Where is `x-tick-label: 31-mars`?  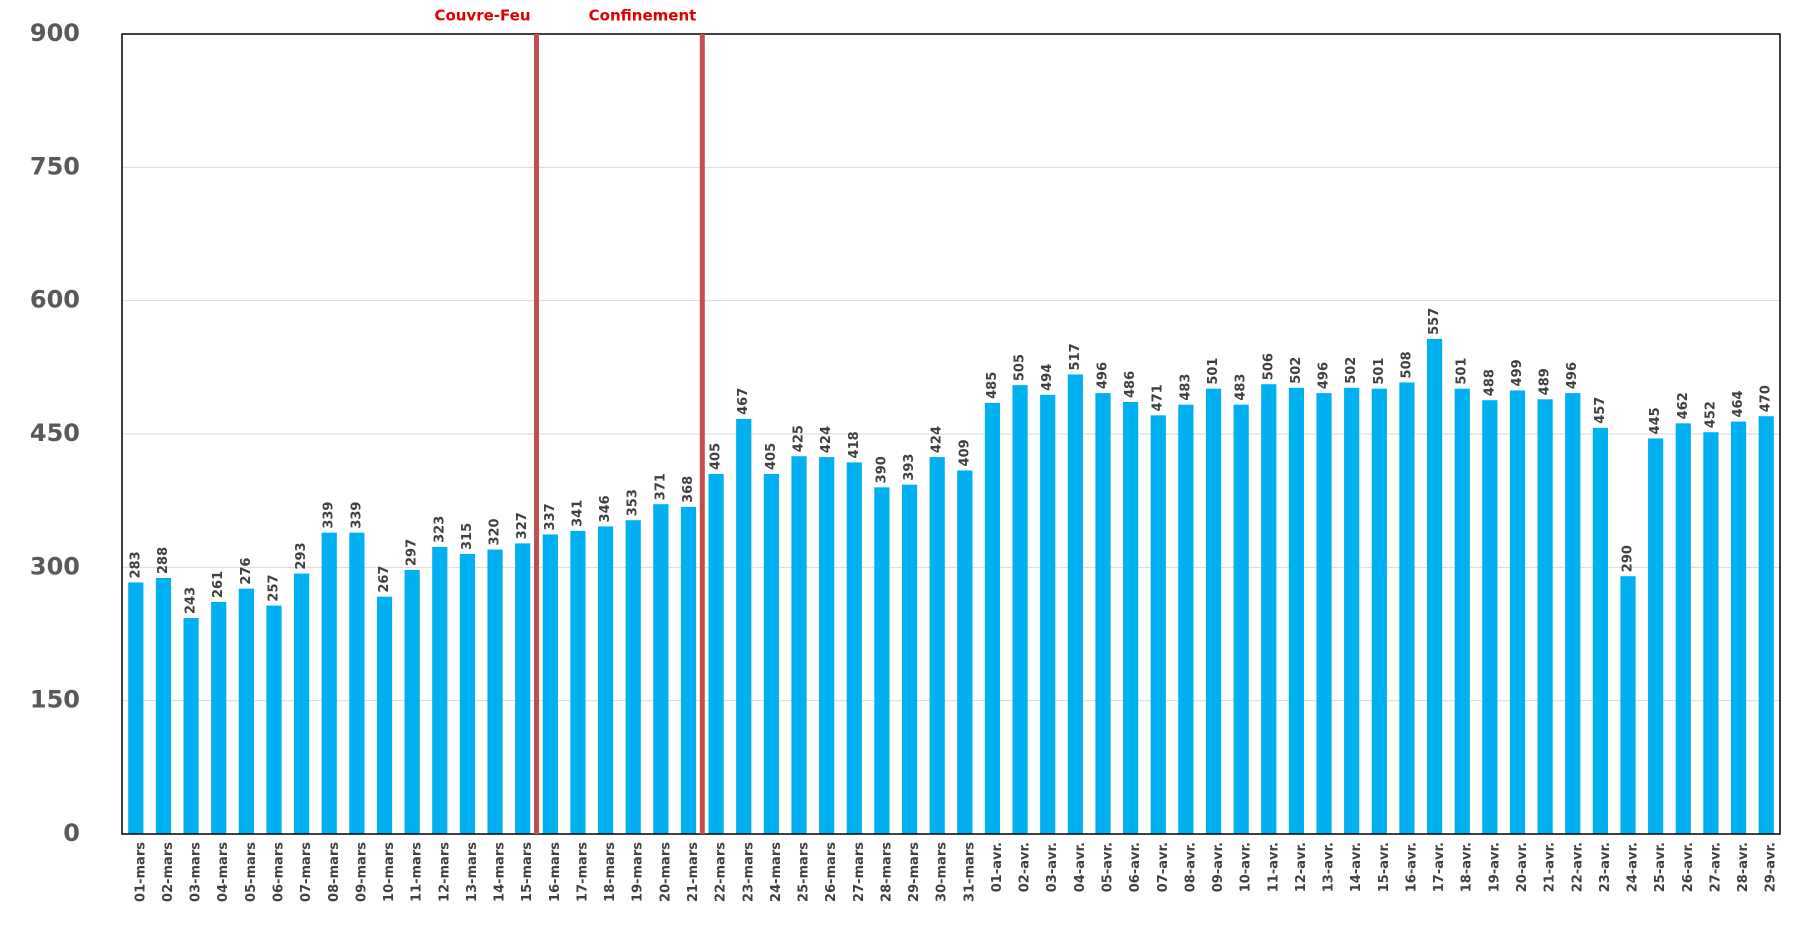
x-tick-label: 31-mars is located at coordinates (969, 872).